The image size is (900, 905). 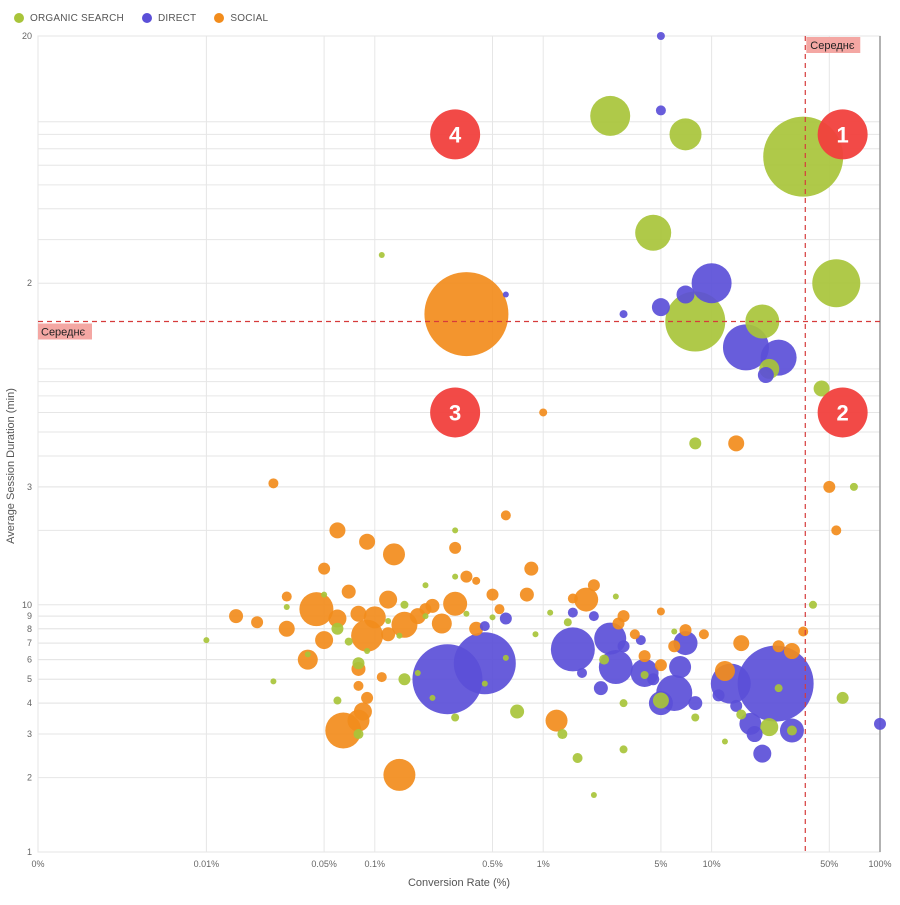 What do you see at coordinates (879, 864) in the screenshot?
I see `x-tick-label: 100%` at bounding box center [879, 864].